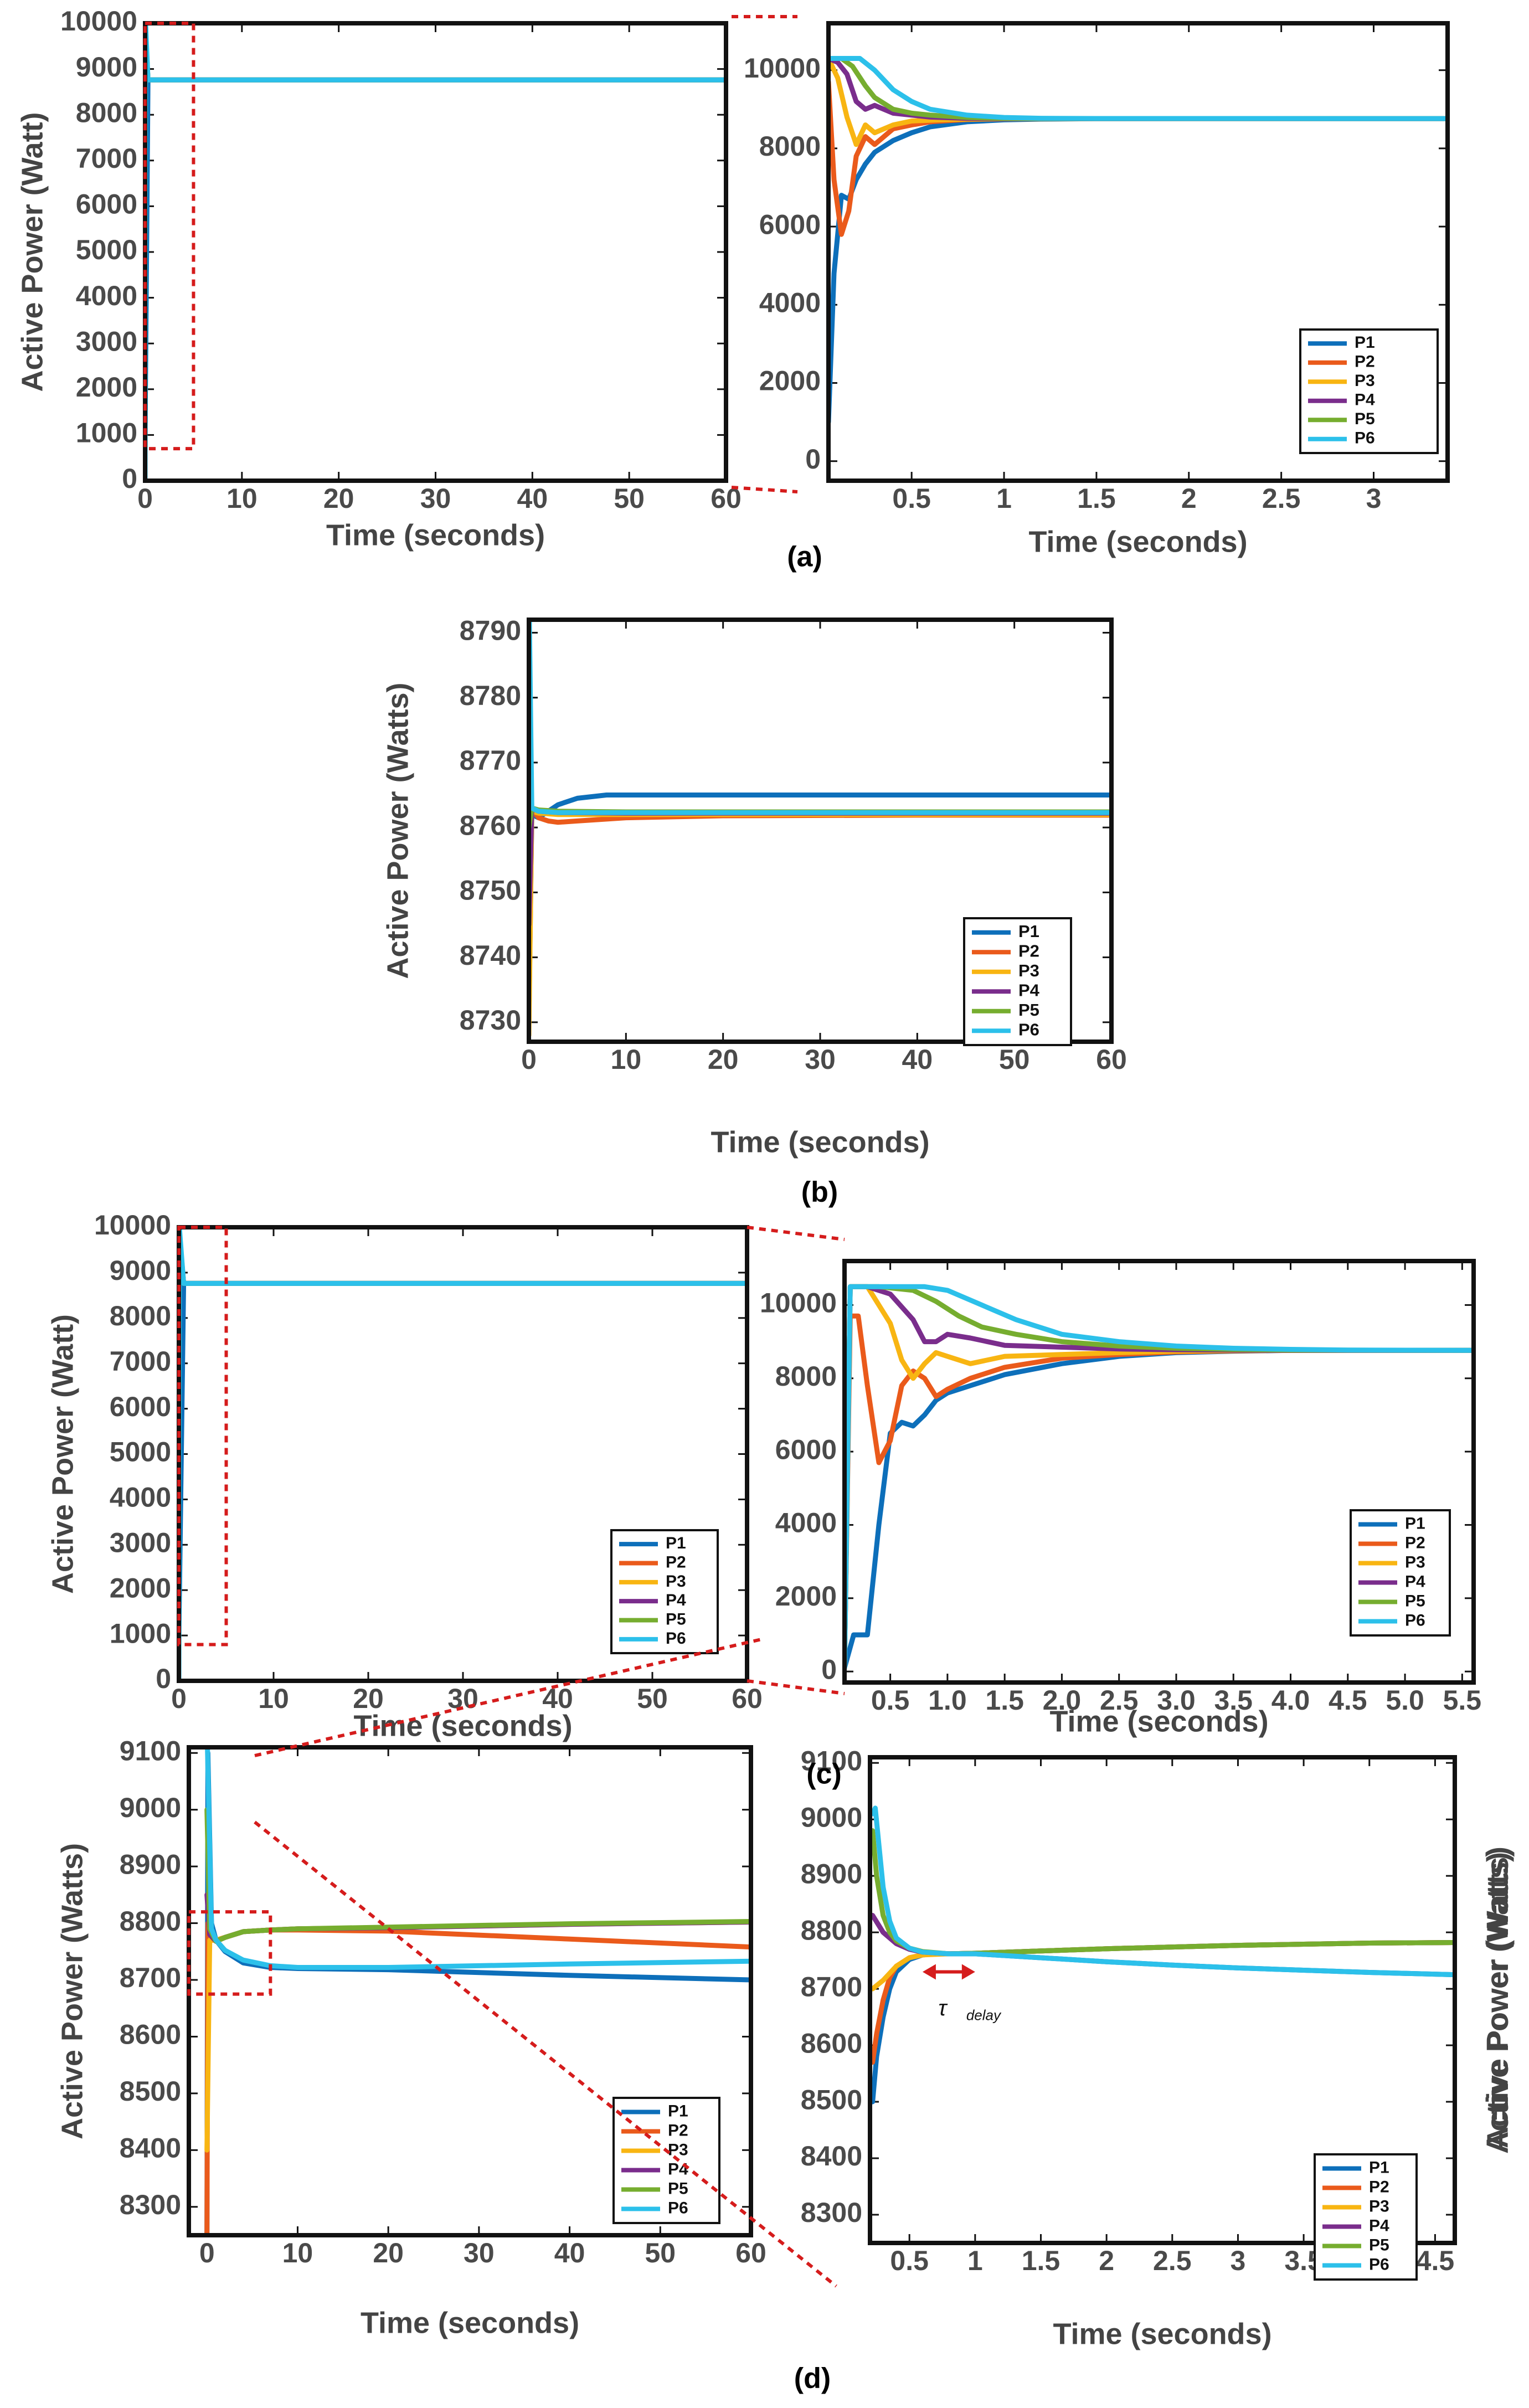  I want to click on delay-label-tau: τ, so click(943, 2008).